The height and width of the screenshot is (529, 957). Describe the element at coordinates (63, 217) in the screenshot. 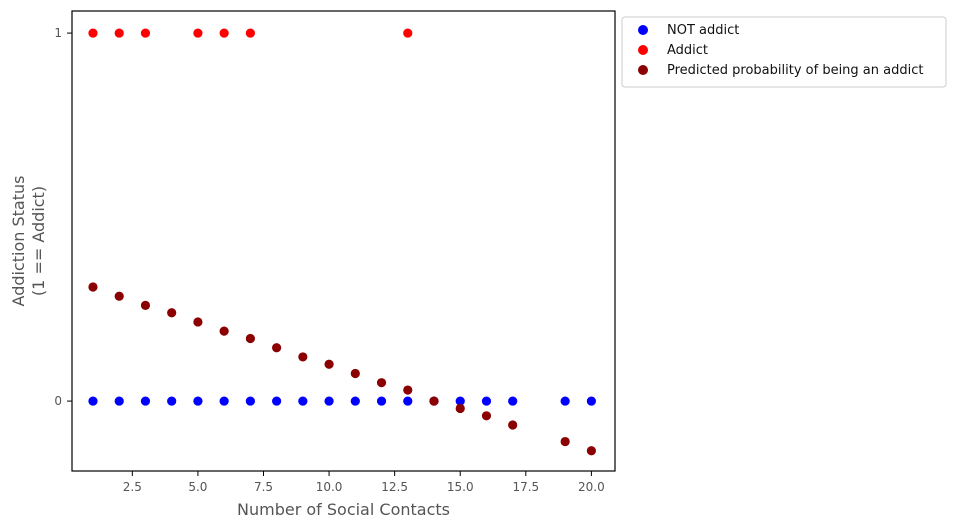

I see `y-axis-ticks: 01` at that location.